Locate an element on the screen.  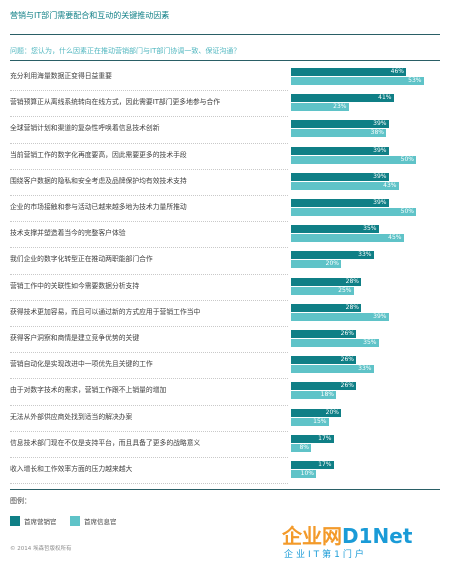
category-label: 收入增长和工作效率方面的压力越来越大 is located at coordinates (71, 469).